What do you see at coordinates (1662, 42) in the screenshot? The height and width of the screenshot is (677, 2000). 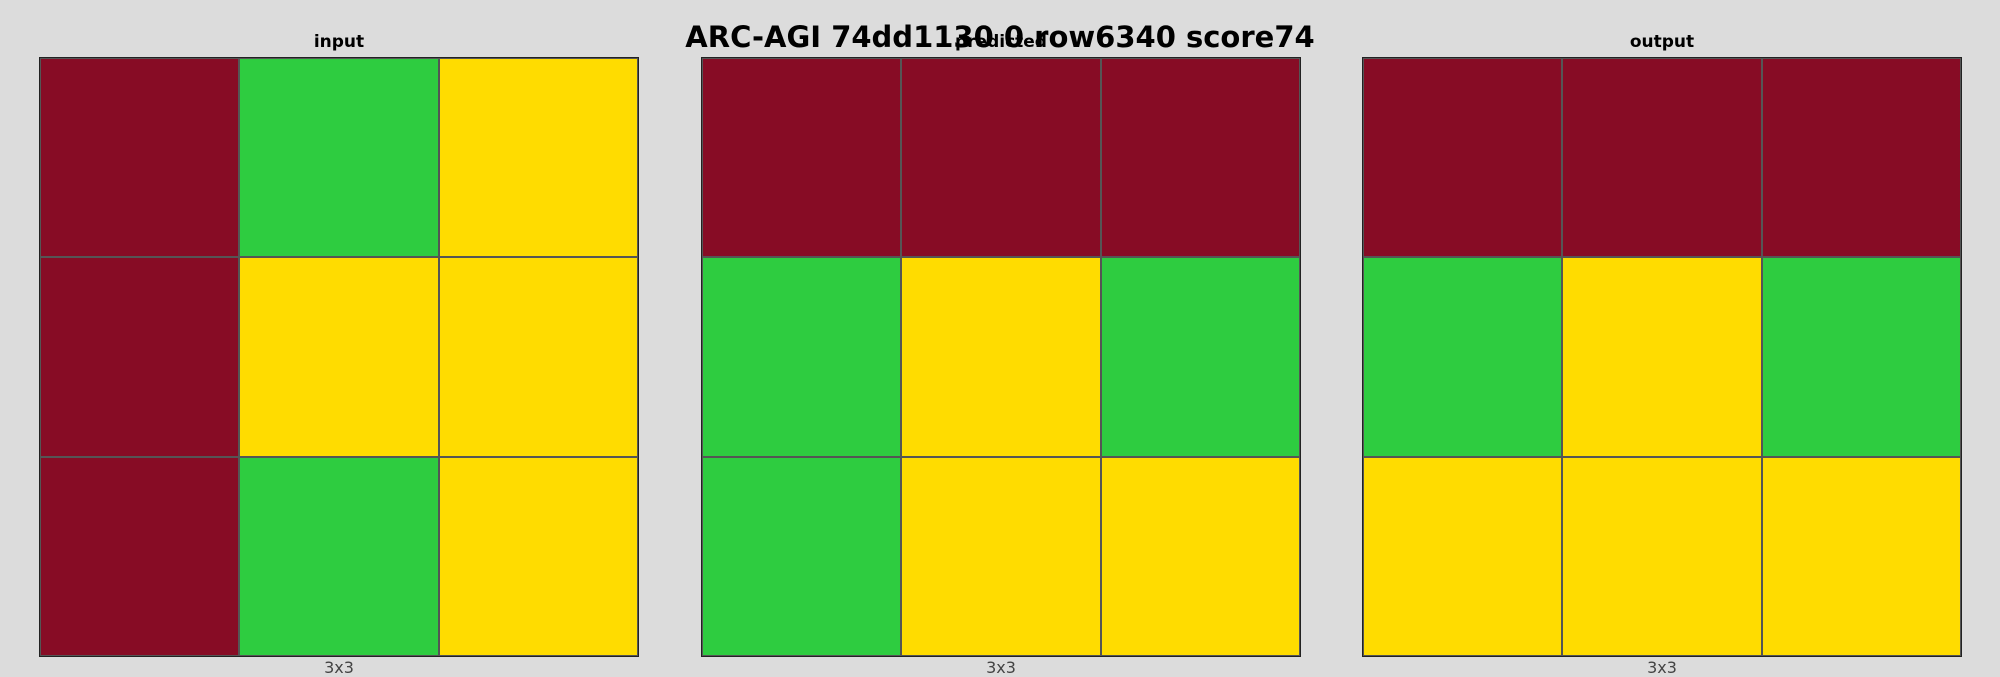 I see `output-panel-title: output` at bounding box center [1662, 42].